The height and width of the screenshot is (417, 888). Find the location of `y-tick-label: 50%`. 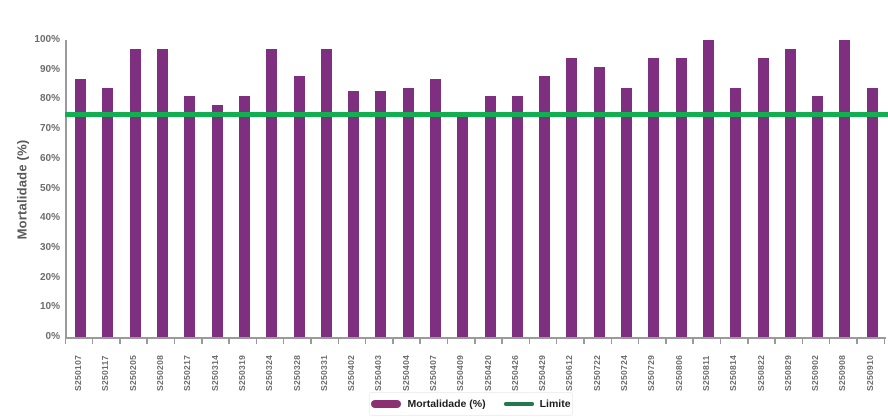

y-tick-label: 50% is located at coordinates (49, 188).